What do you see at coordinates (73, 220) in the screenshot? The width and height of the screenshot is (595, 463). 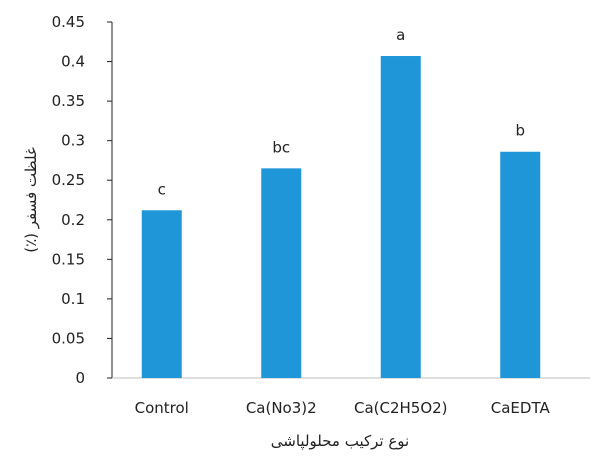 I see `y-tick-label: 0.2` at bounding box center [73, 220].